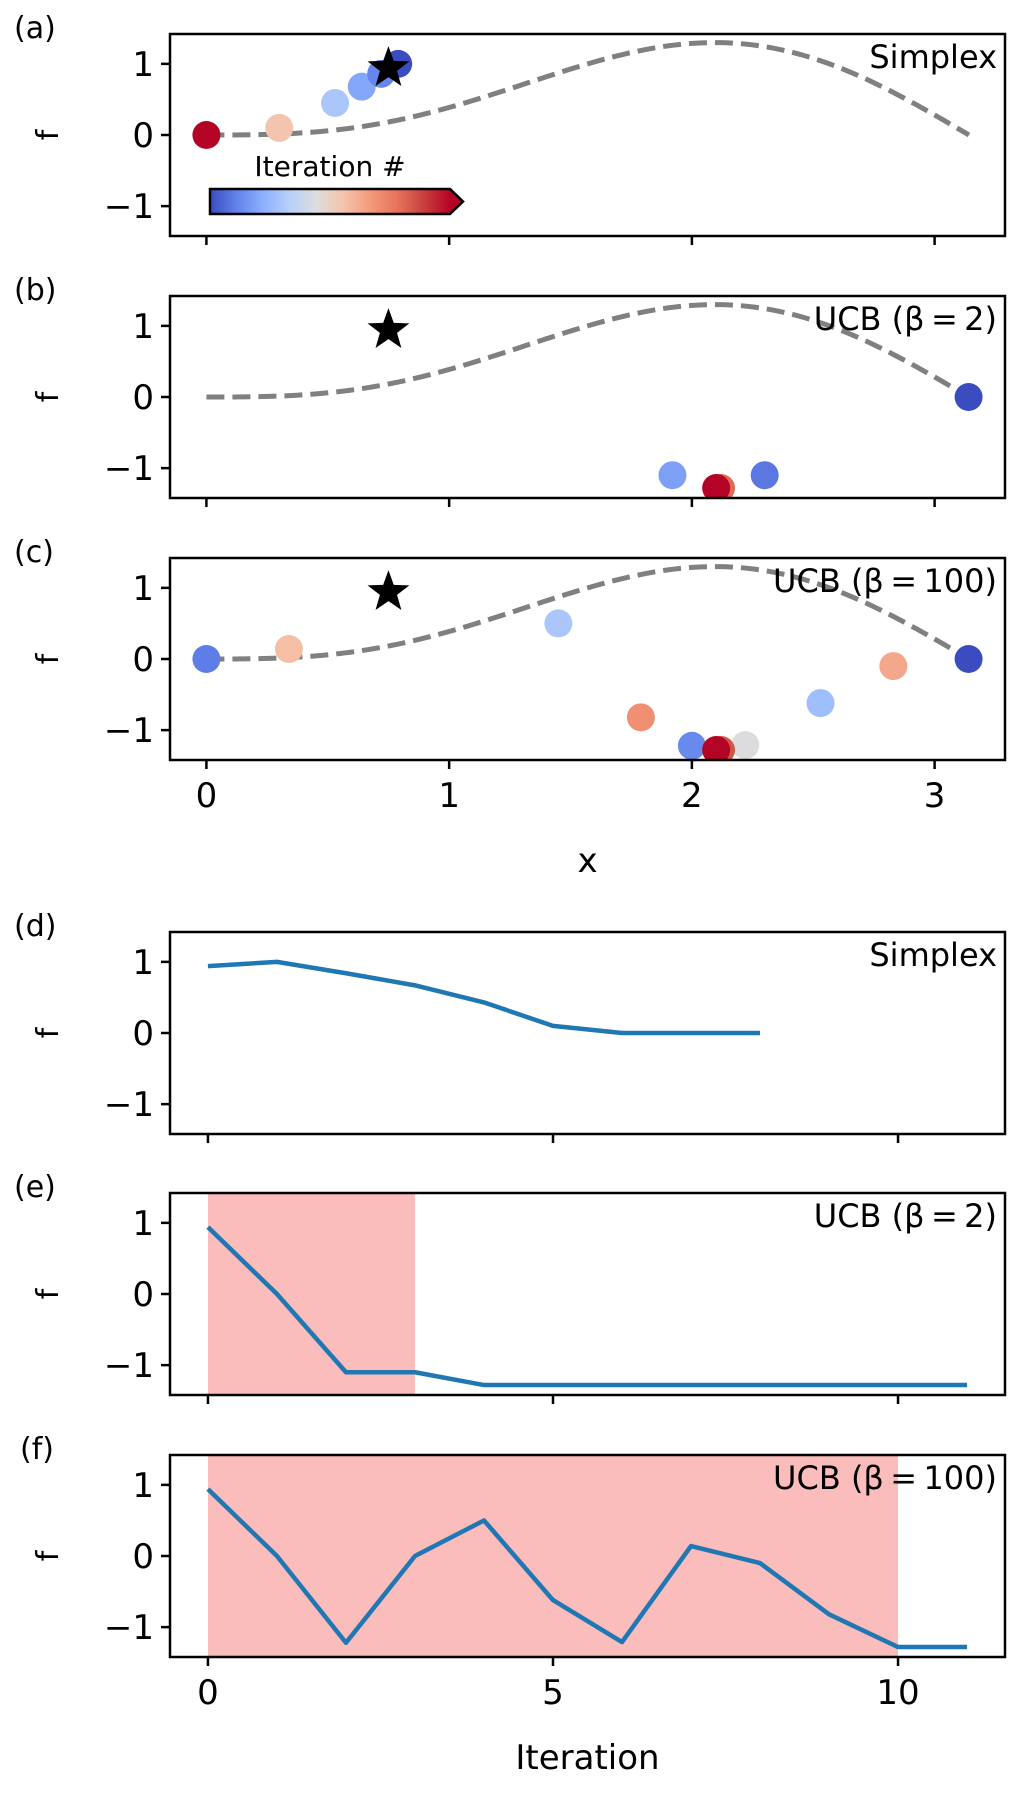  I want to click on x-tick-label: 2, so click(692, 796).